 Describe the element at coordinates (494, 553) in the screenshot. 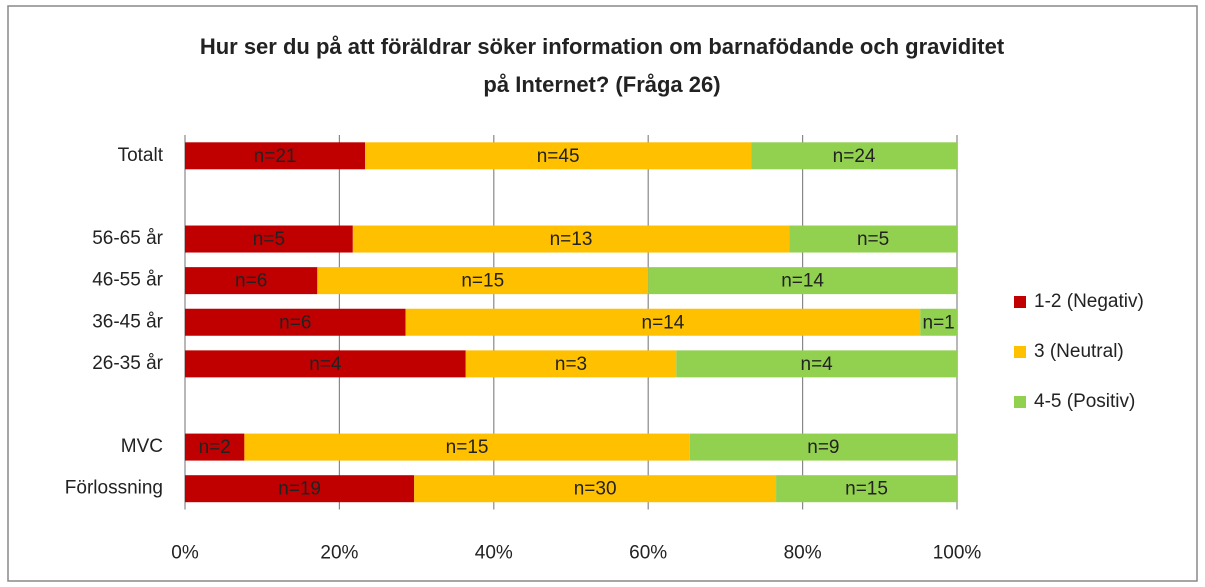

I see `x-tick-label: 40%` at that location.